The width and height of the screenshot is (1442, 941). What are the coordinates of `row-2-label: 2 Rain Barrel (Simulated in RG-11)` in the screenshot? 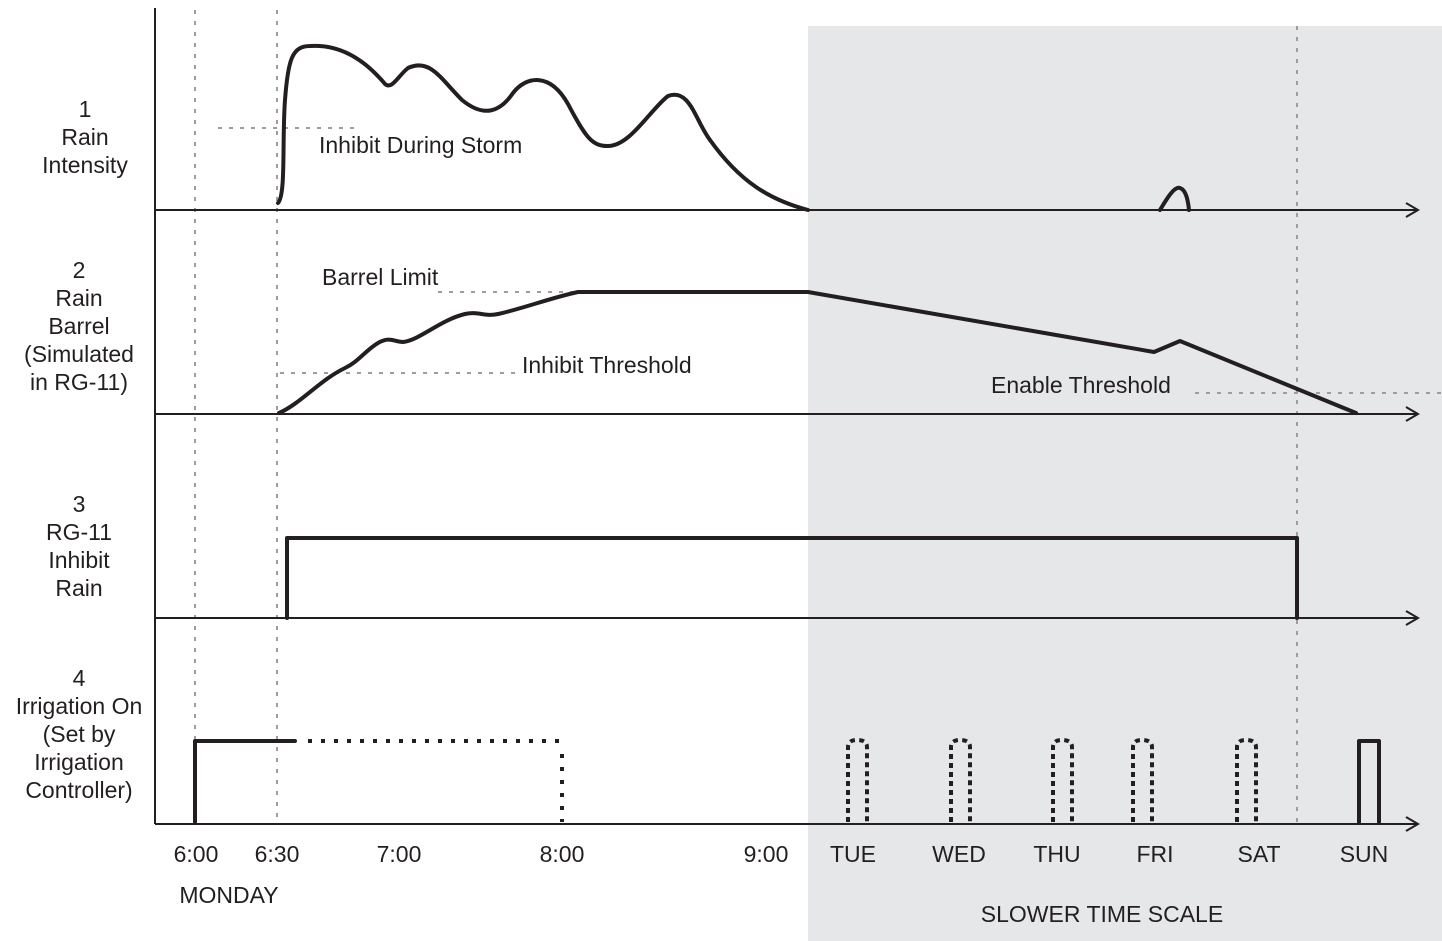 It's located at (79, 326).